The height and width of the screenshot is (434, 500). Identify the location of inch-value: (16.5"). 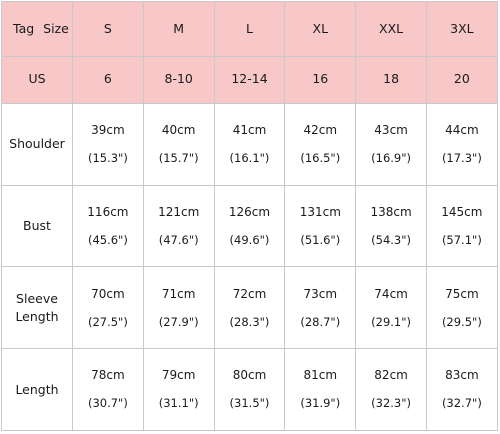
(320, 158).